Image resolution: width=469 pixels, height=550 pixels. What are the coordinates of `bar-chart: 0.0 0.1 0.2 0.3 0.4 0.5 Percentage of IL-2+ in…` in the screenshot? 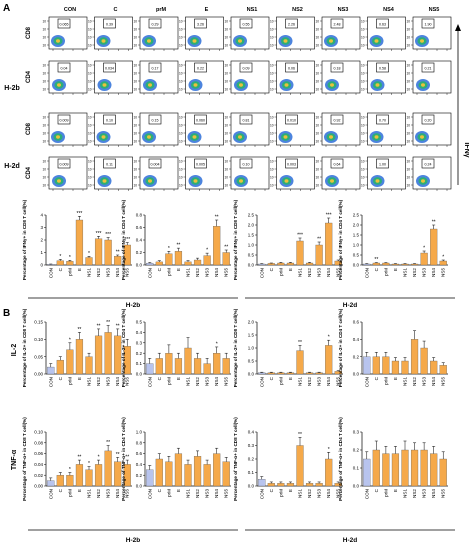 It's located at (176, 347).